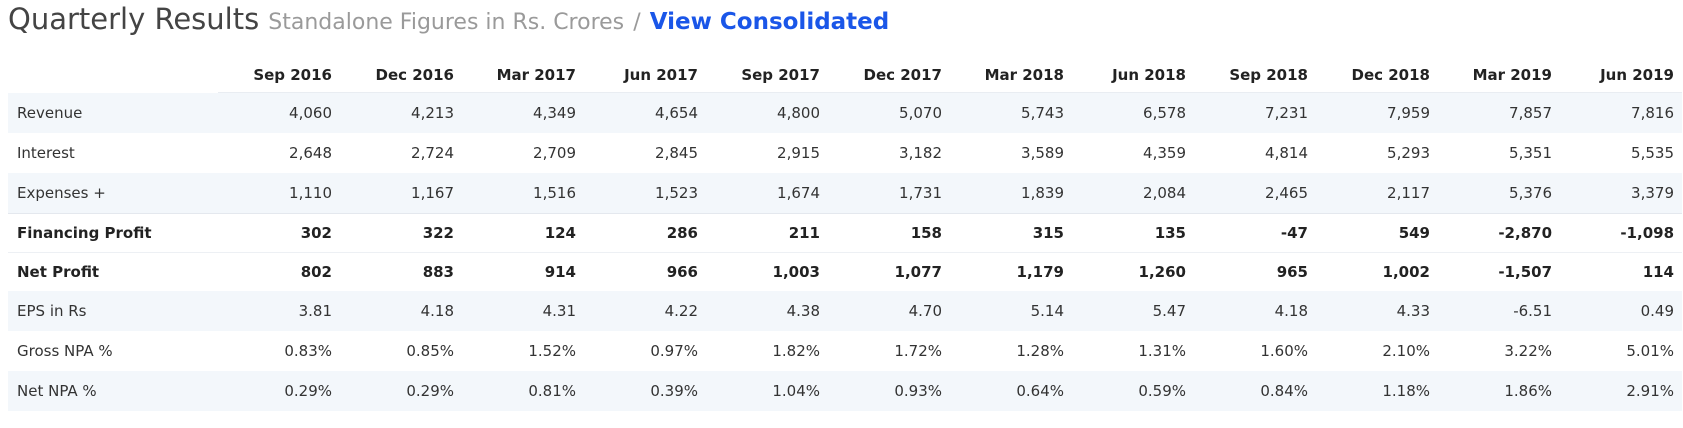 This screenshot has width=1683, height=428. What do you see at coordinates (523, 75) in the screenshot?
I see `column-header: Mar 2017` at bounding box center [523, 75].